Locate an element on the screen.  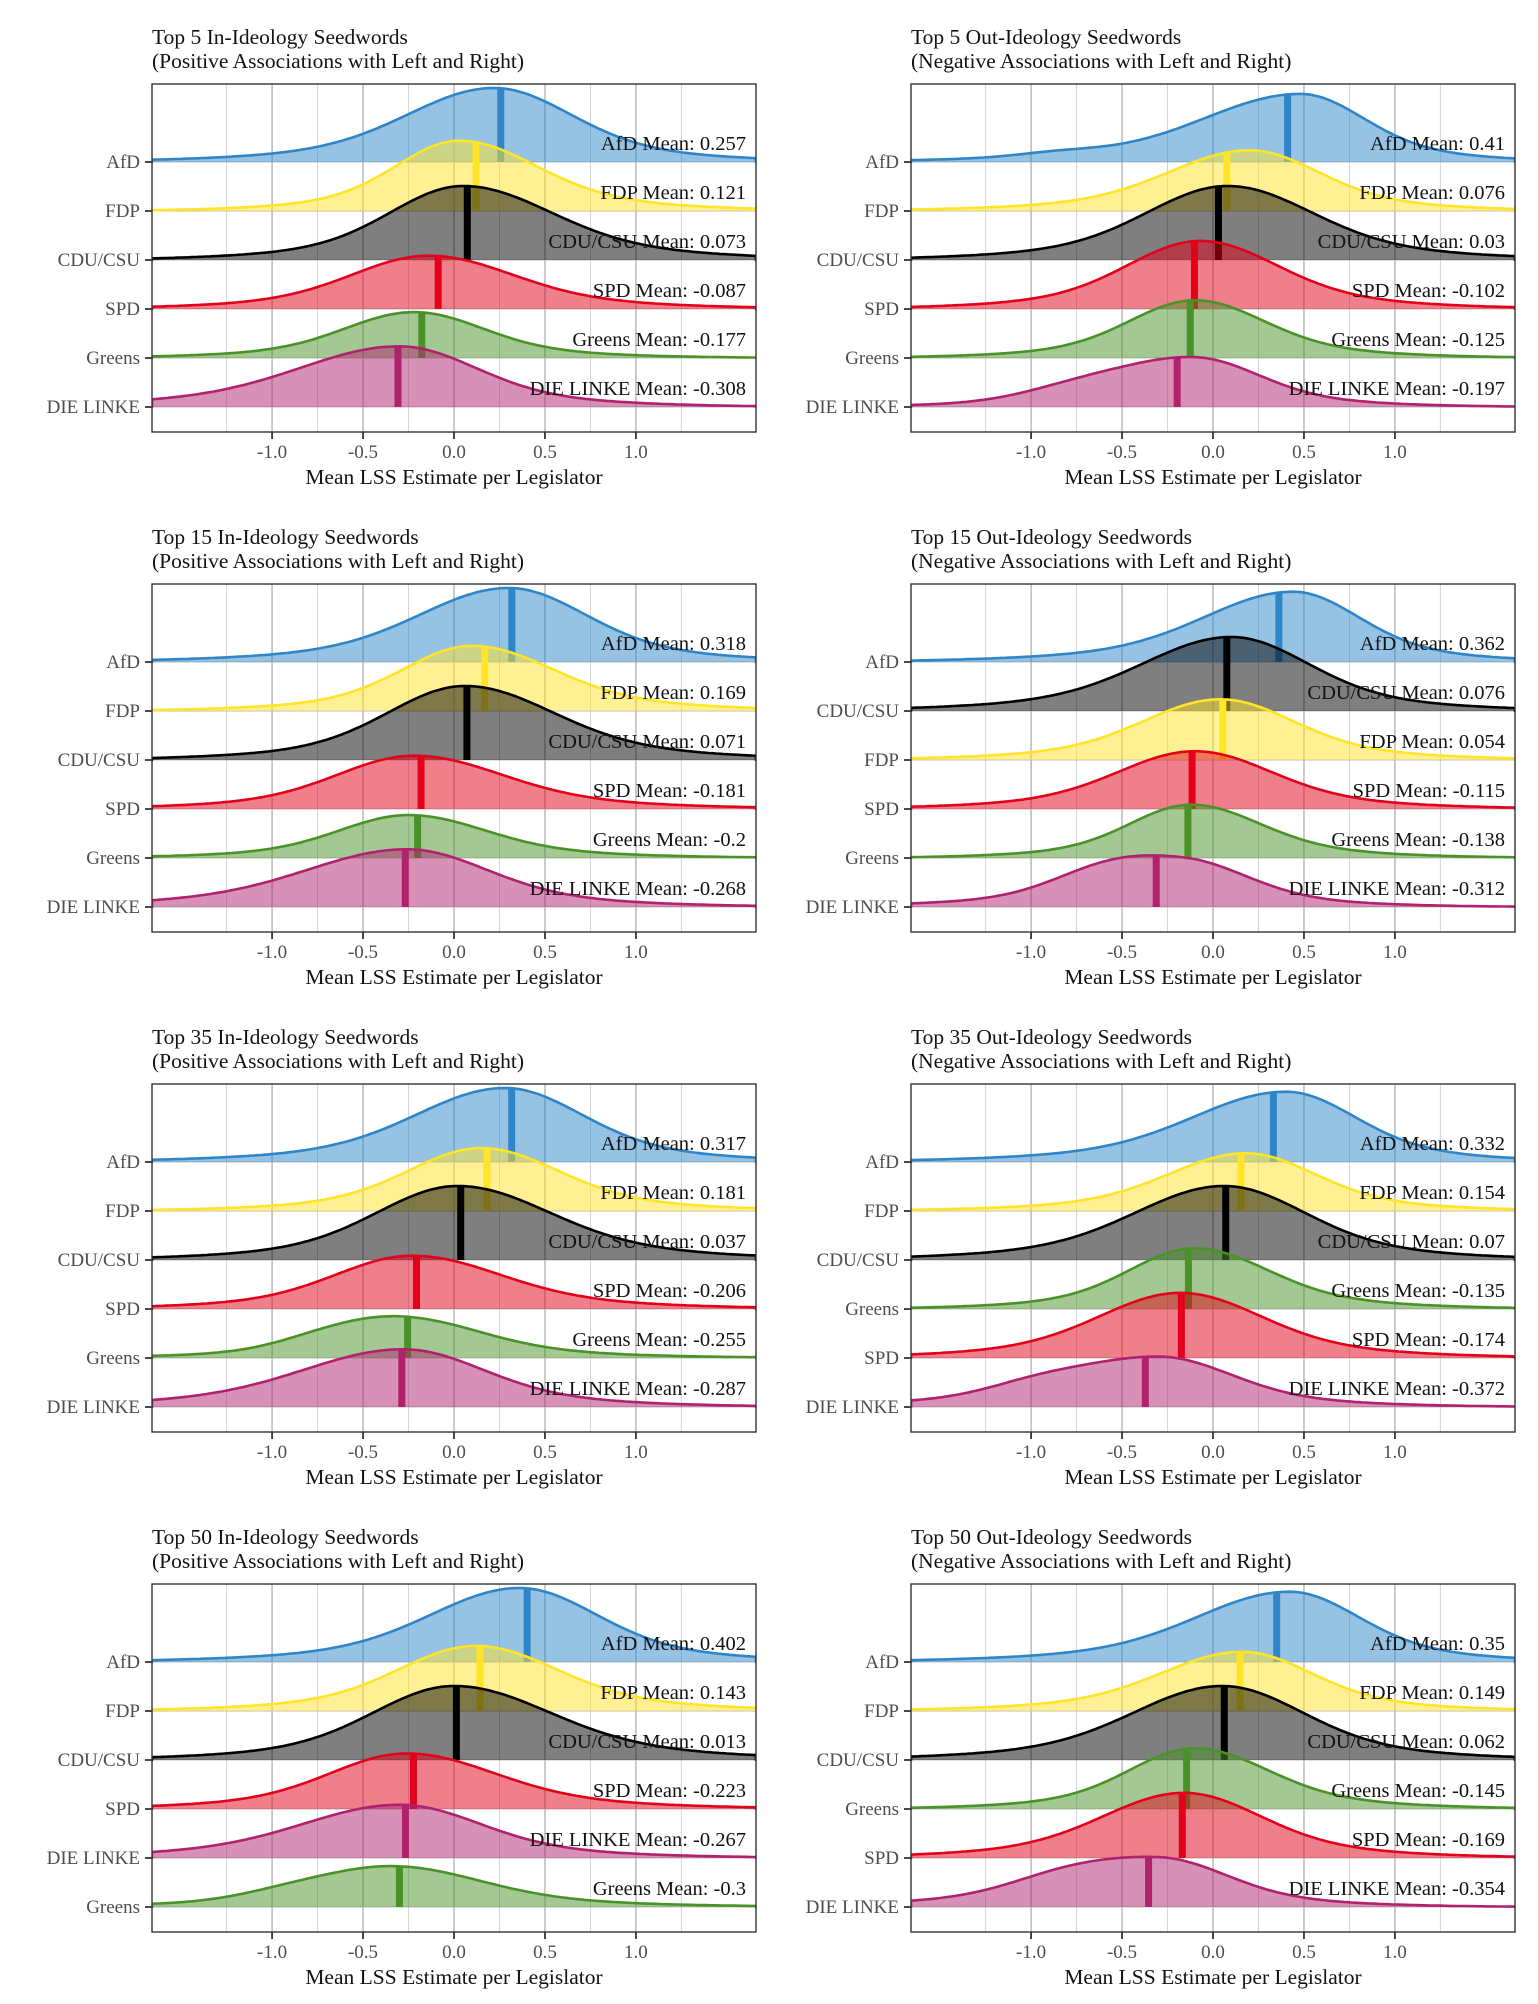
mean-annotation: DIE LINKE Mean: -0.354 is located at coordinates (1397, 1889).